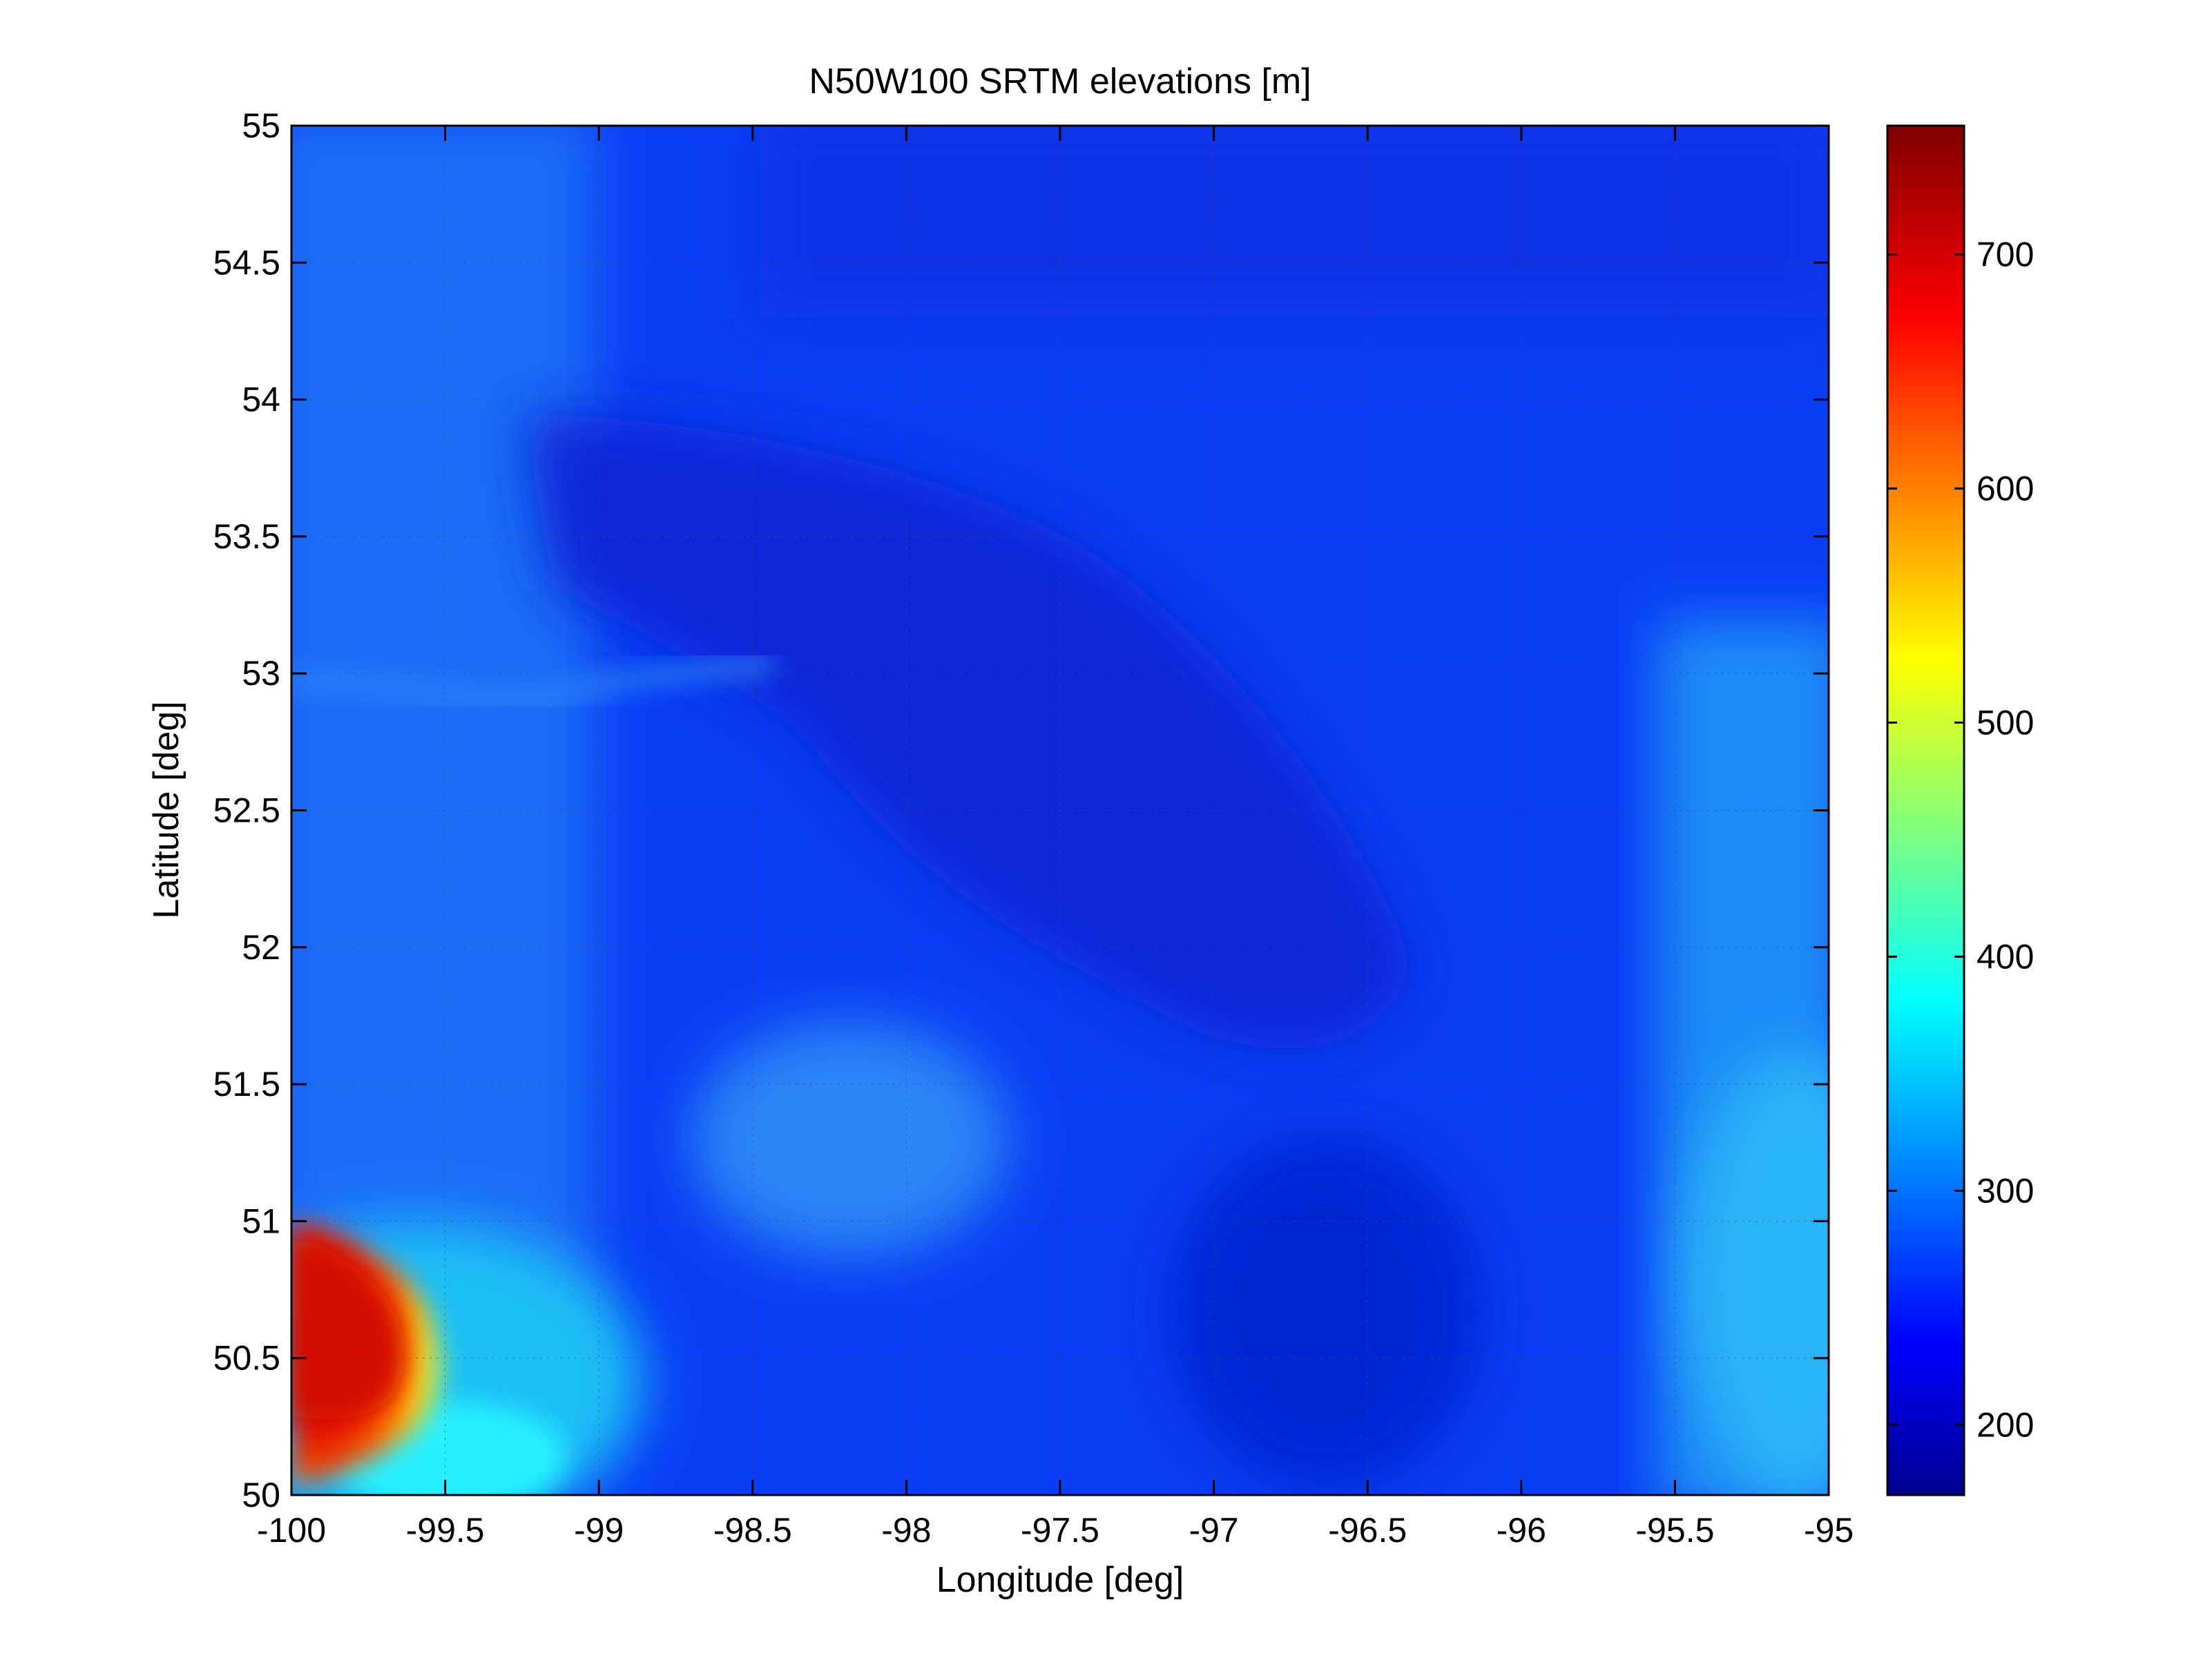 Image resolution: width=2212 pixels, height=1658 pixels. I want to click on heatmap-region-south-low, so click(1326, 1312).